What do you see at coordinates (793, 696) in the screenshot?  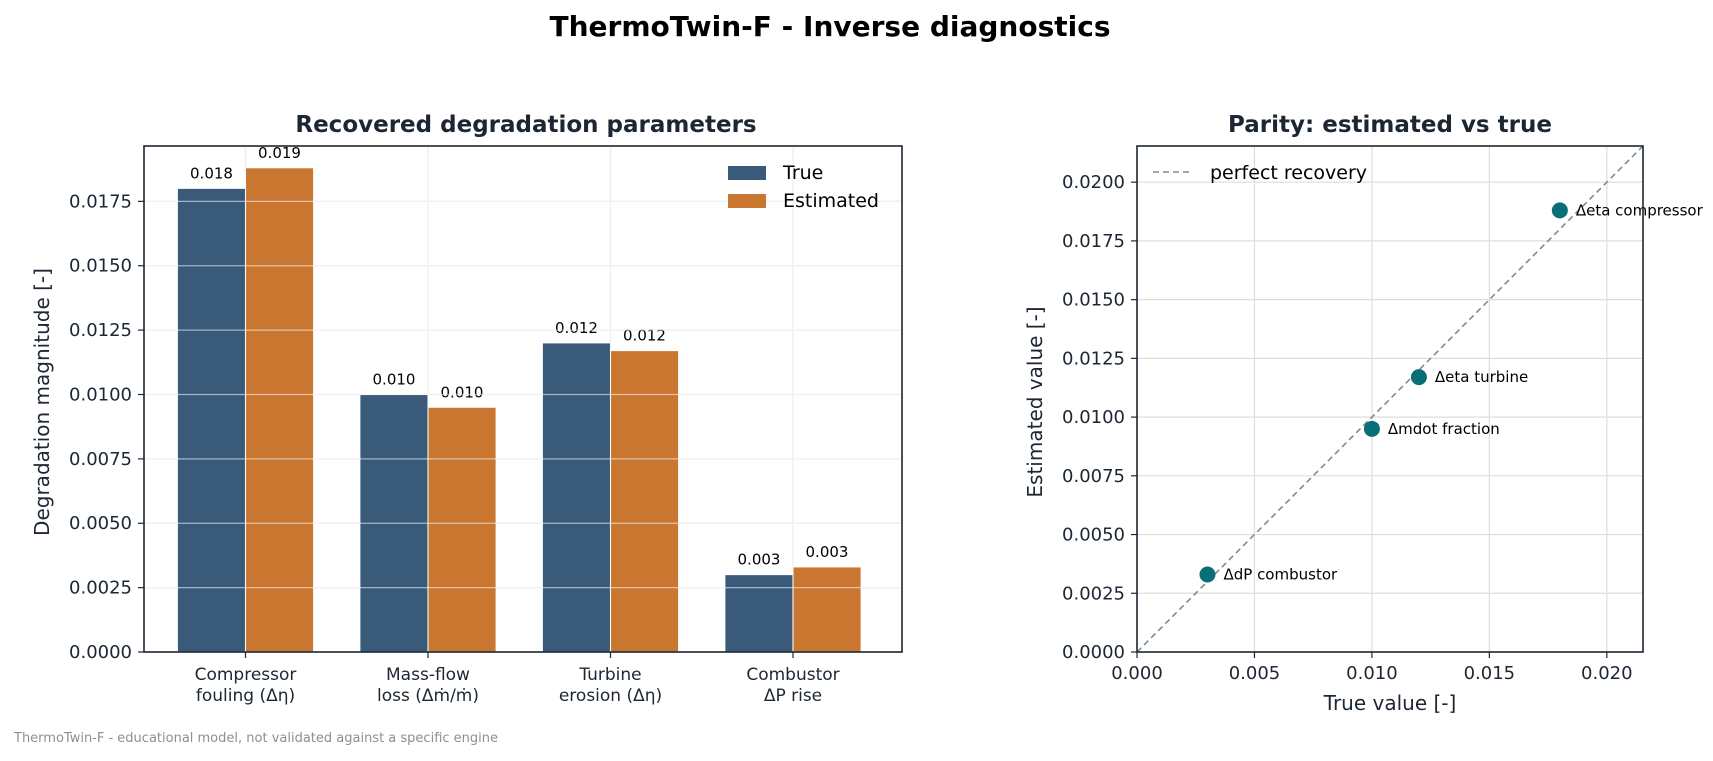 I see `bar-x-tick-label: ΔP rise` at bounding box center [793, 696].